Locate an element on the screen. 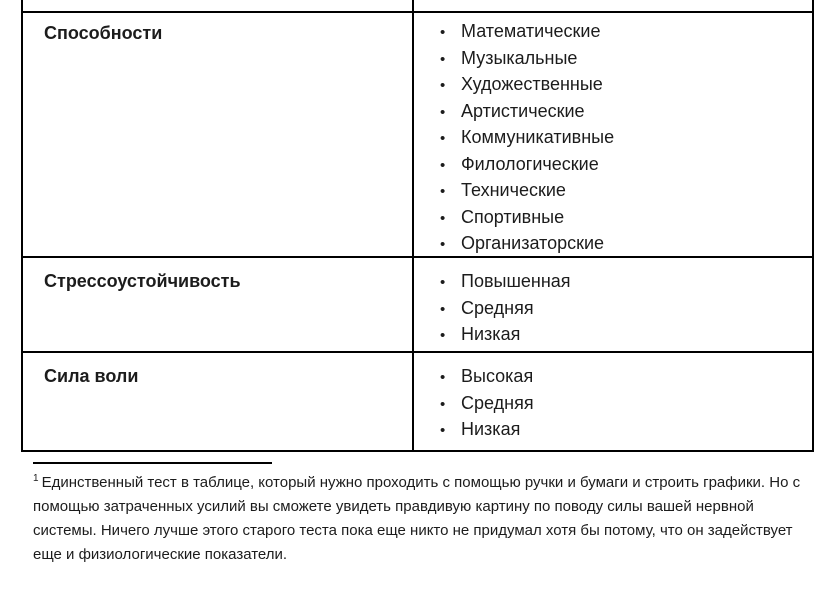 This screenshot has width=840, height=607. list-item-label: Высокая is located at coordinates (497, 376).